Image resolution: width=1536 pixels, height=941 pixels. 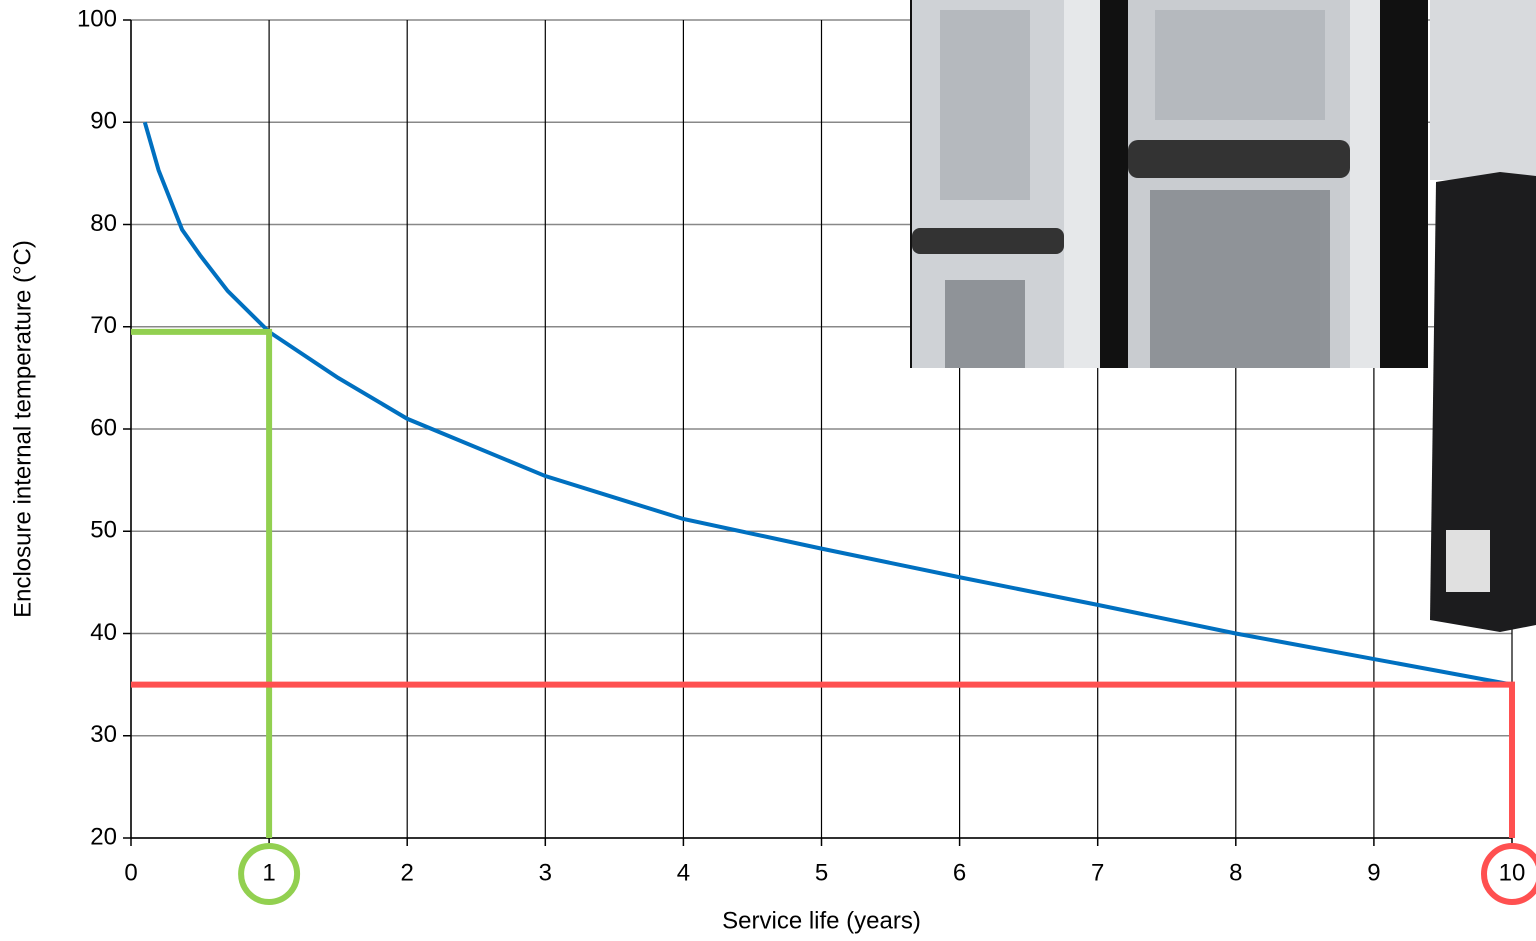 What do you see at coordinates (821, 920) in the screenshot?
I see `x-axis-label: Service life (years)` at bounding box center [821, 920].